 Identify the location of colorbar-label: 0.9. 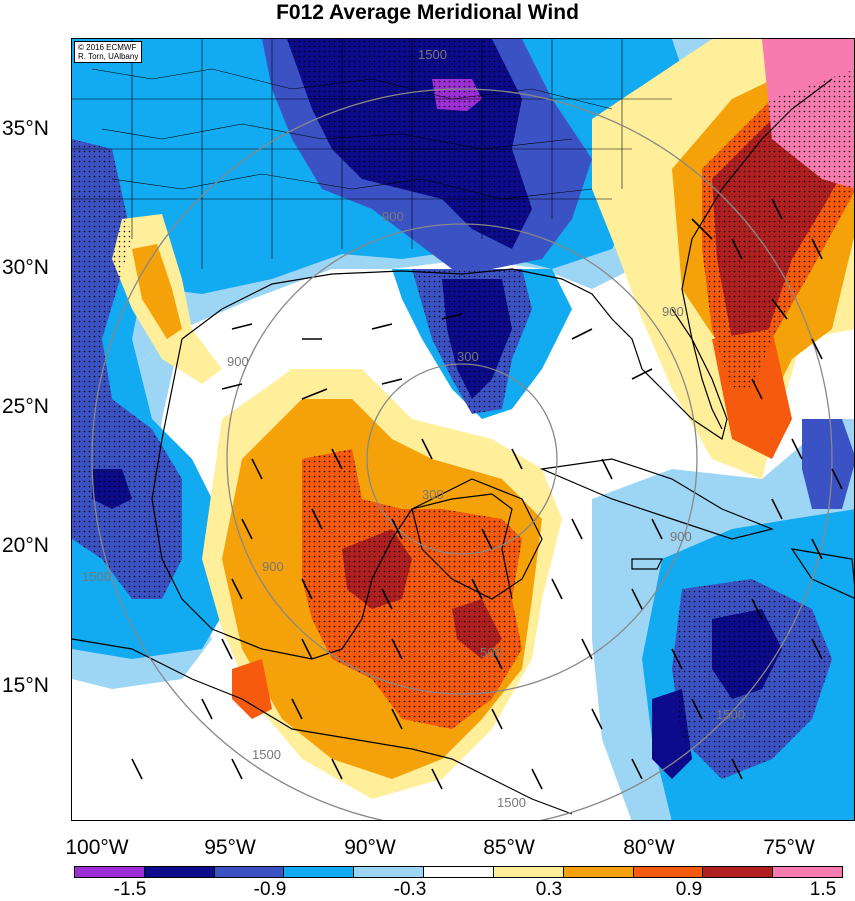
(689, 889).